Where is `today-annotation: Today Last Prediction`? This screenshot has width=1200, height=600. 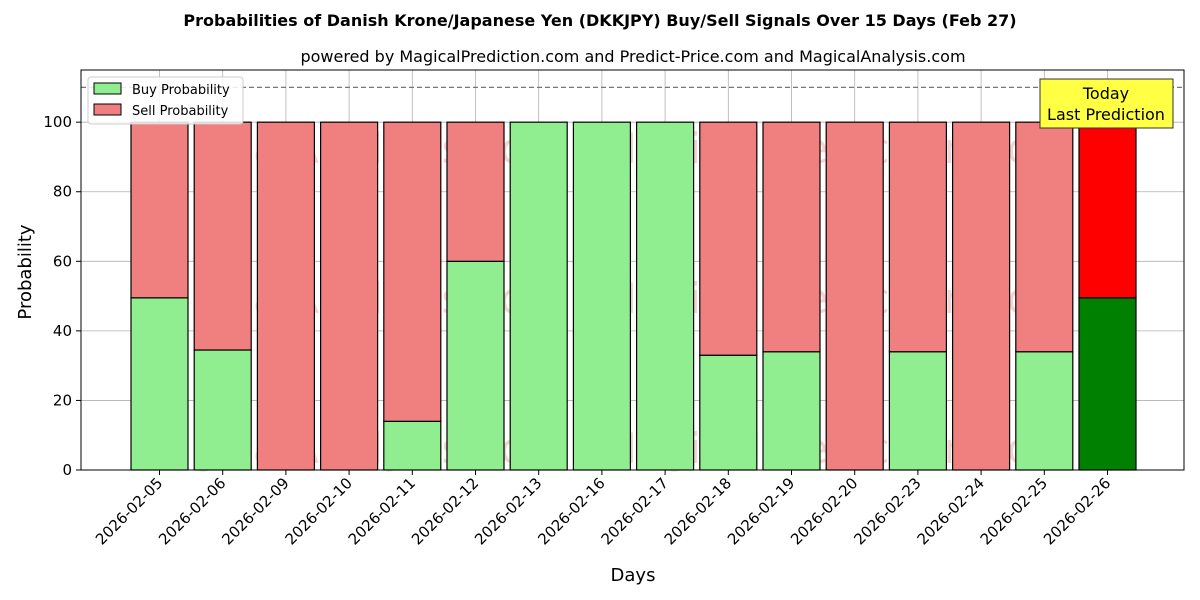
today-annotation: Today Last Prediction is located at coordinates (1106, 103).